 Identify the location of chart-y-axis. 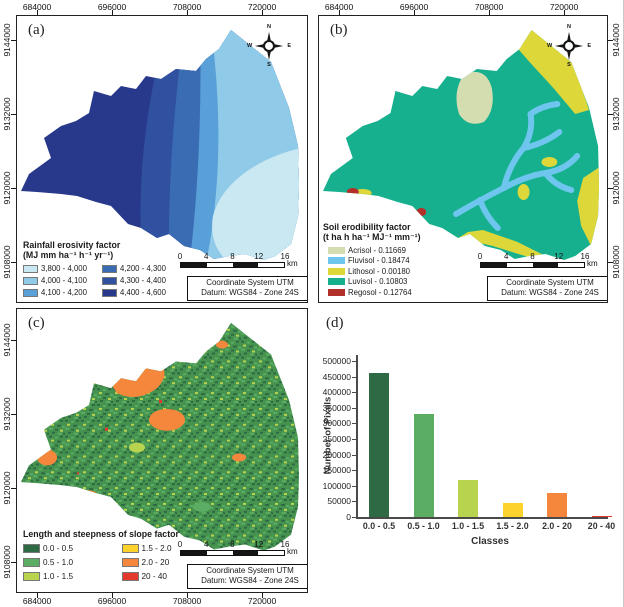
(357, 436).